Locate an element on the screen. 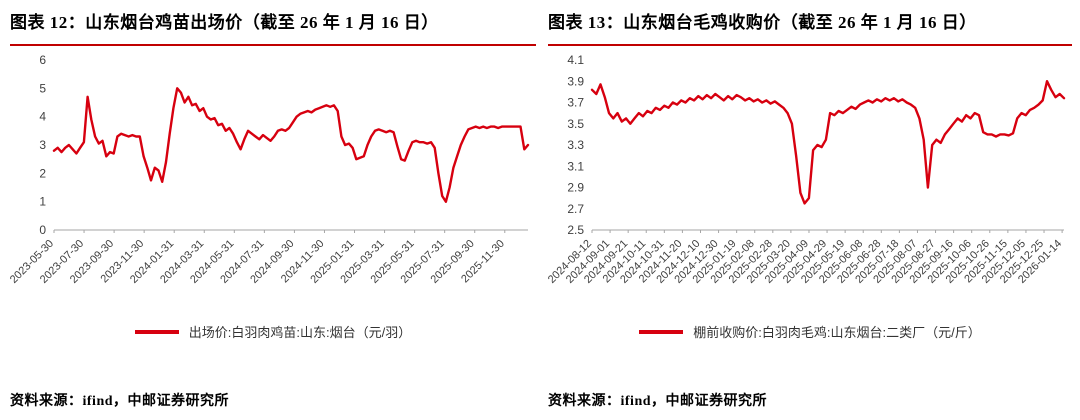 The height and width of the screenshot is (420, 1080). chart-title: 图表 12：山东烟台鸡苗出场价（截至 26 年 1 月 16 日） is located at coordinates (224, 22).